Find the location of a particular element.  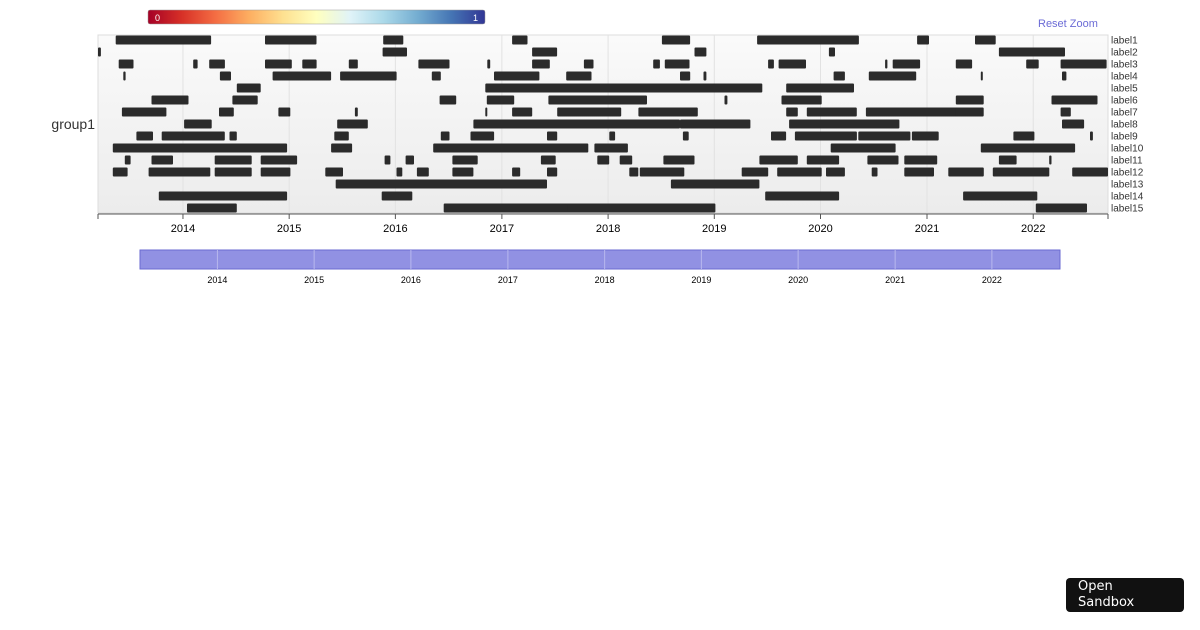

brush-selection is located at coordinates (600, 259).